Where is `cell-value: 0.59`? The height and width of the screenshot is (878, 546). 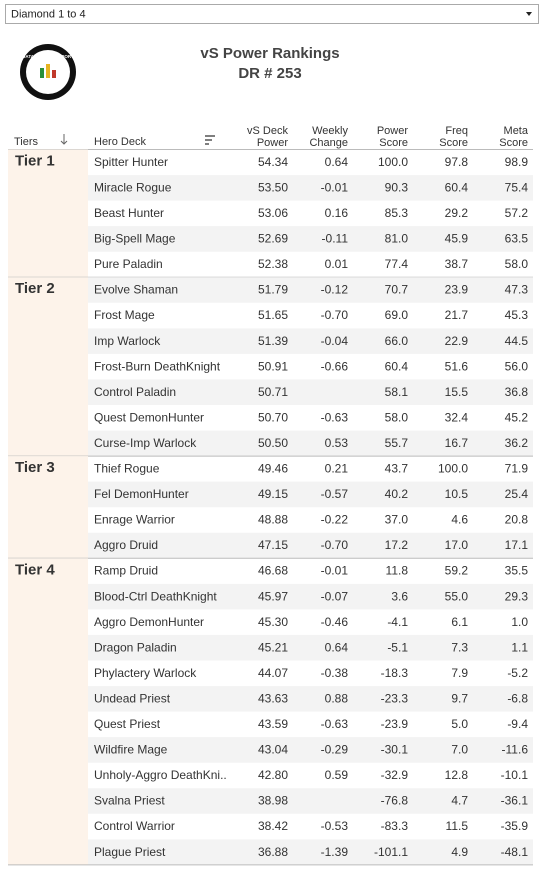 cell-value: 0.59 is located at coordinates (337, 775).